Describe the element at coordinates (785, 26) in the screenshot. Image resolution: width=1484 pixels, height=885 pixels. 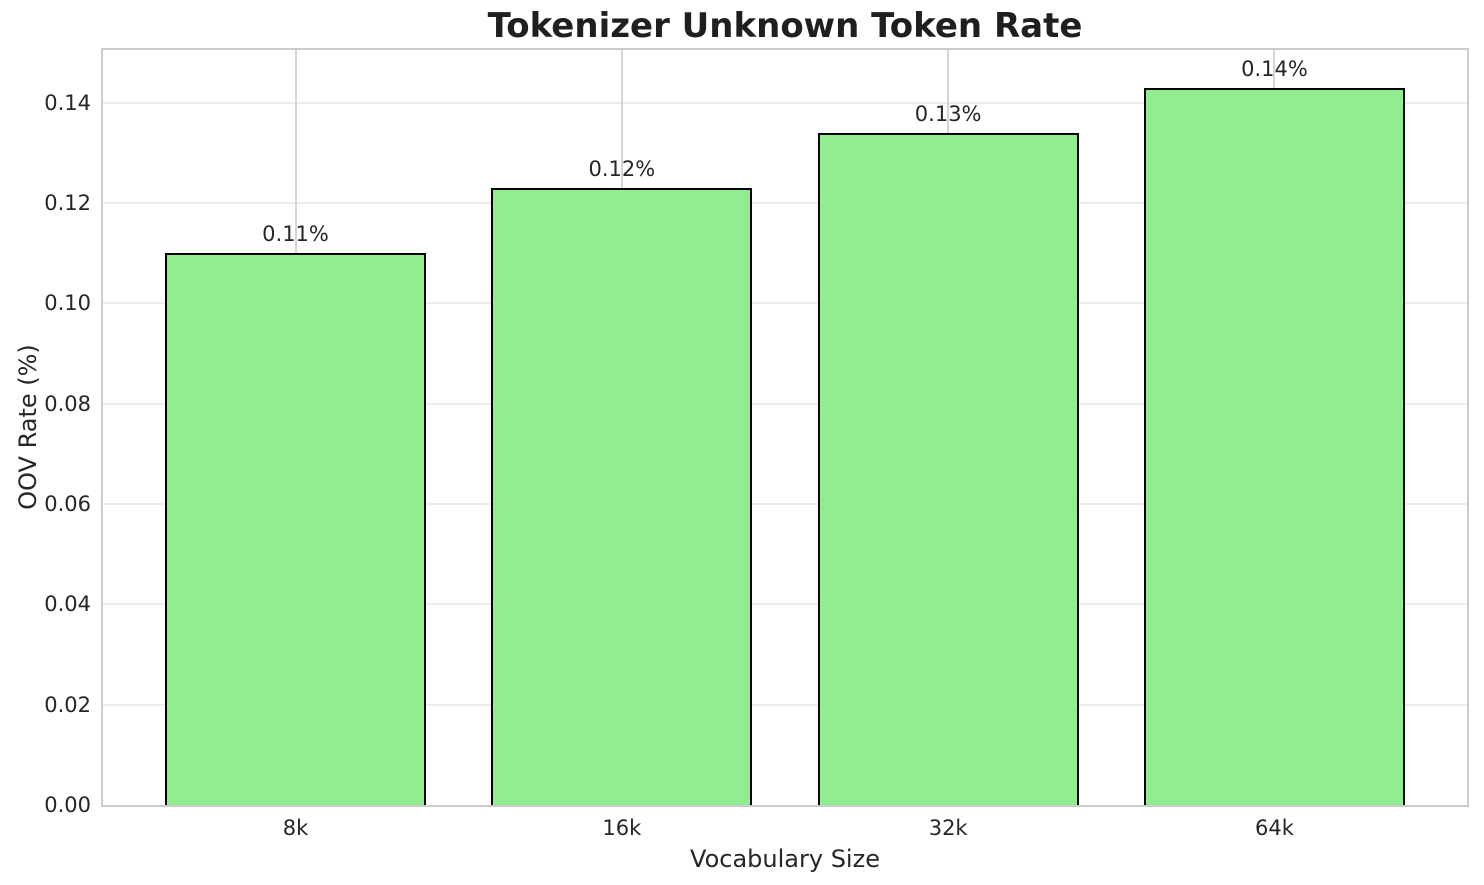
I see `chart-title: Tokenizer Unknown Token Rate` at that location.